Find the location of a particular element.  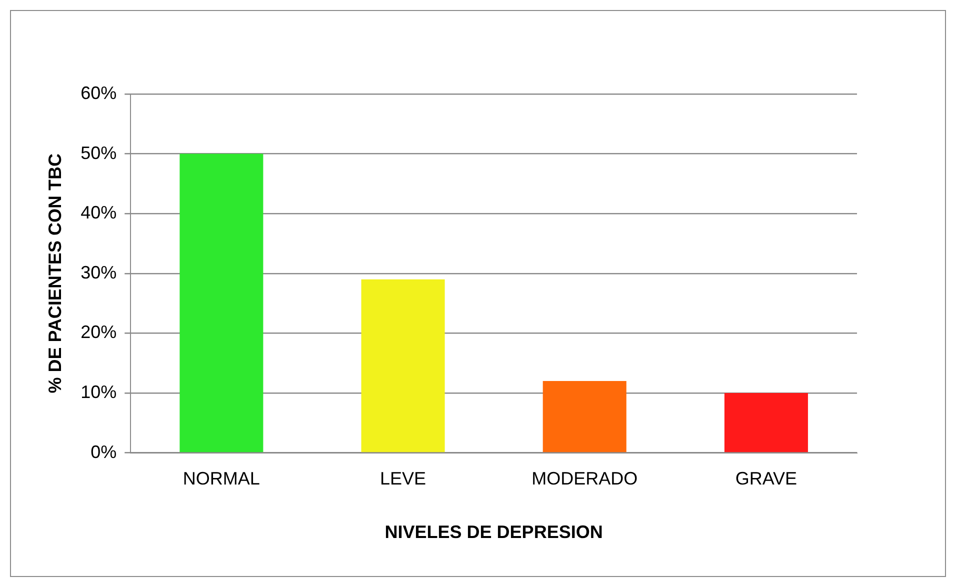

y-tick-label: 20% is located at coordinates (98, 332).